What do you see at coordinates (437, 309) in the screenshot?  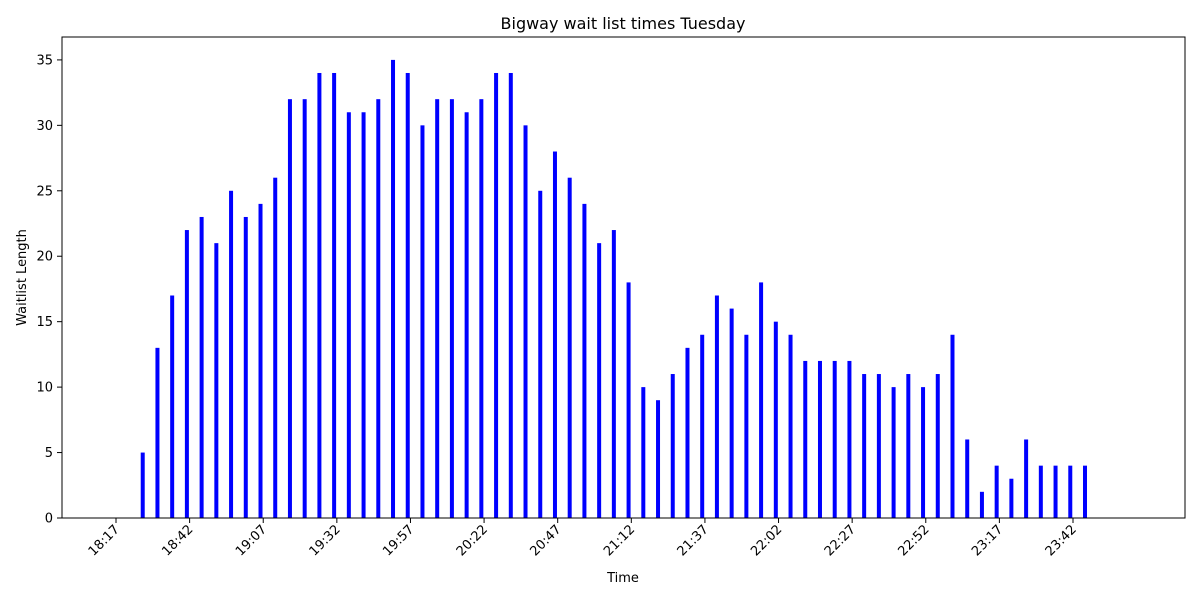 I see `bar-2002` at bounding box center [437, 309].